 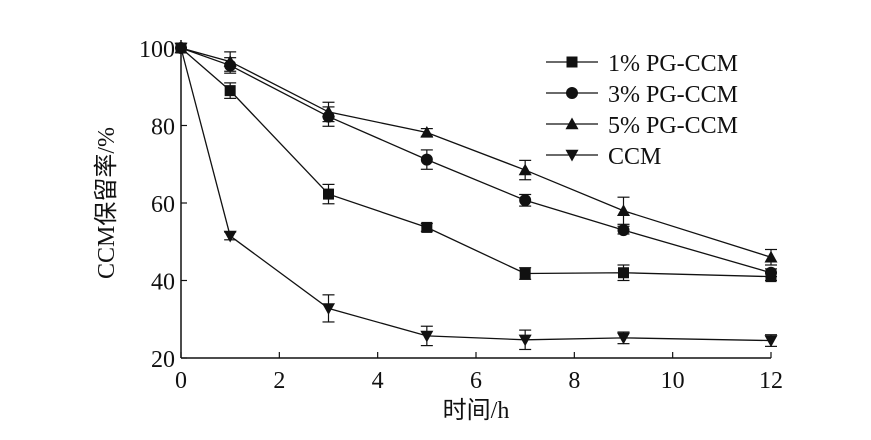 I want to click on y-tick-label: 100, so click(x=157, y=50).